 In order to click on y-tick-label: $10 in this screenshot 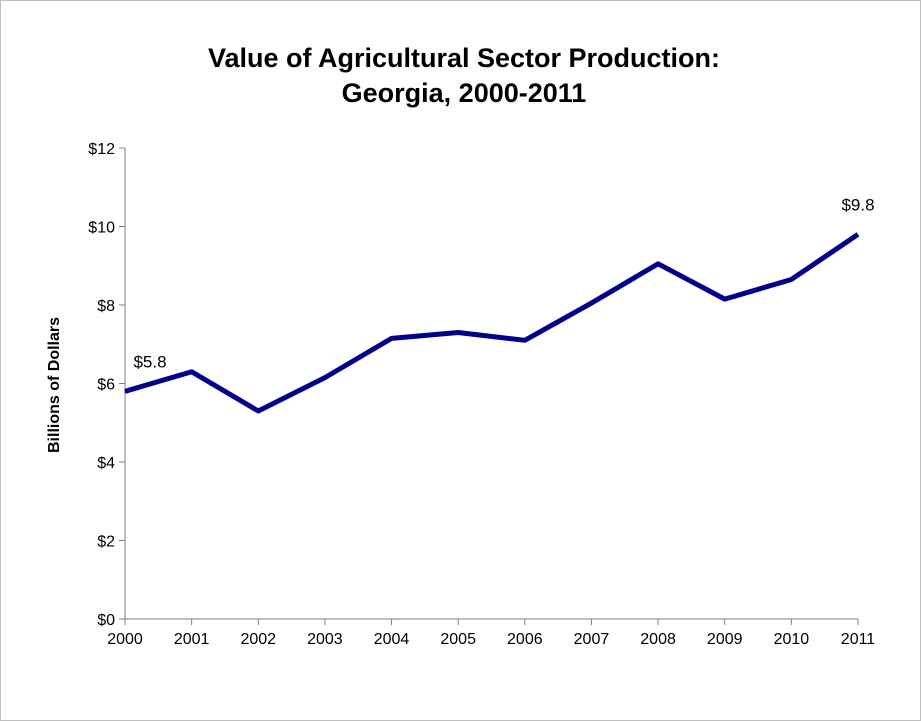, I will do `click(101, 228)`.